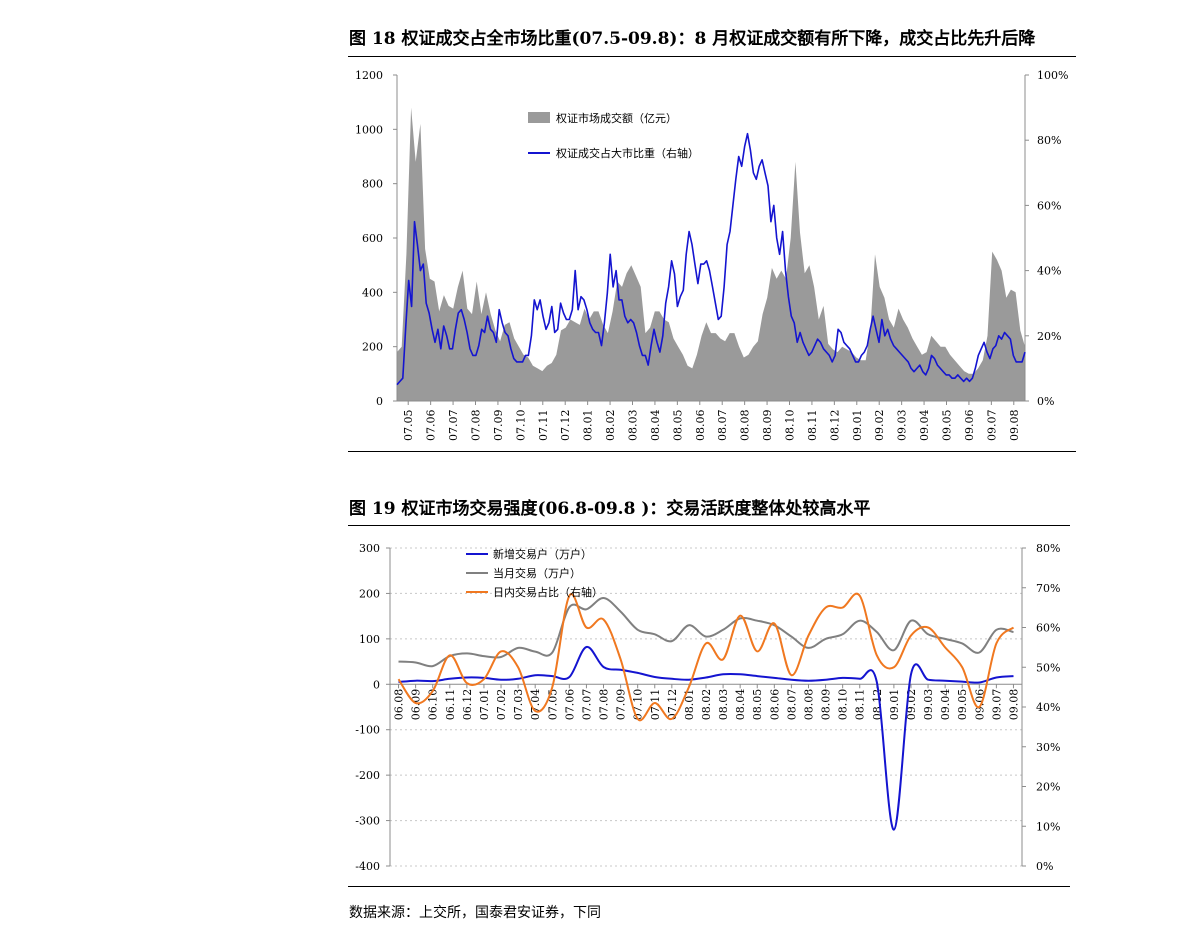 The image size is (1190, 940). I want to click on x-tick-label: 06.08, so click(399, 705).